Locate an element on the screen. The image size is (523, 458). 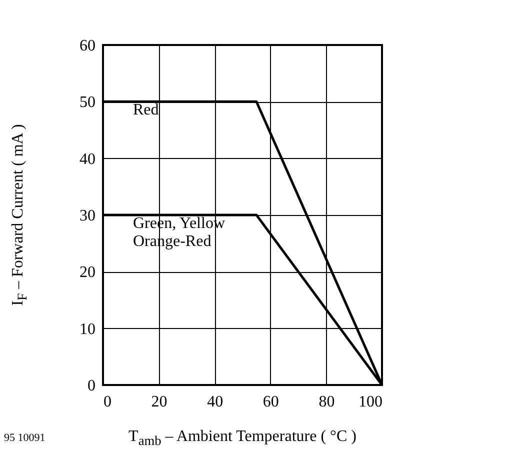
series-label: Red is located at coordinates (146, 110).